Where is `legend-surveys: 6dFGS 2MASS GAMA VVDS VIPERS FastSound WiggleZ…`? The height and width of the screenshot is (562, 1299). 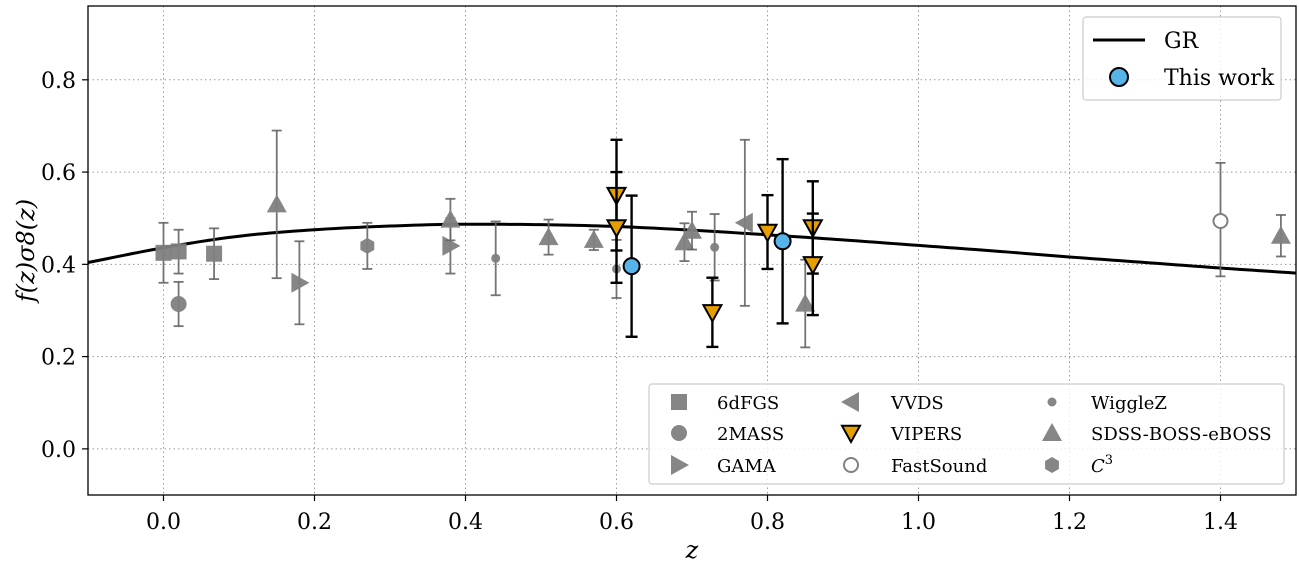 legend-surveys: 6dFGS 2MASS GAMA VVDS VIPERS FastSound WiggleZ… is located at coordinates (966, 434).